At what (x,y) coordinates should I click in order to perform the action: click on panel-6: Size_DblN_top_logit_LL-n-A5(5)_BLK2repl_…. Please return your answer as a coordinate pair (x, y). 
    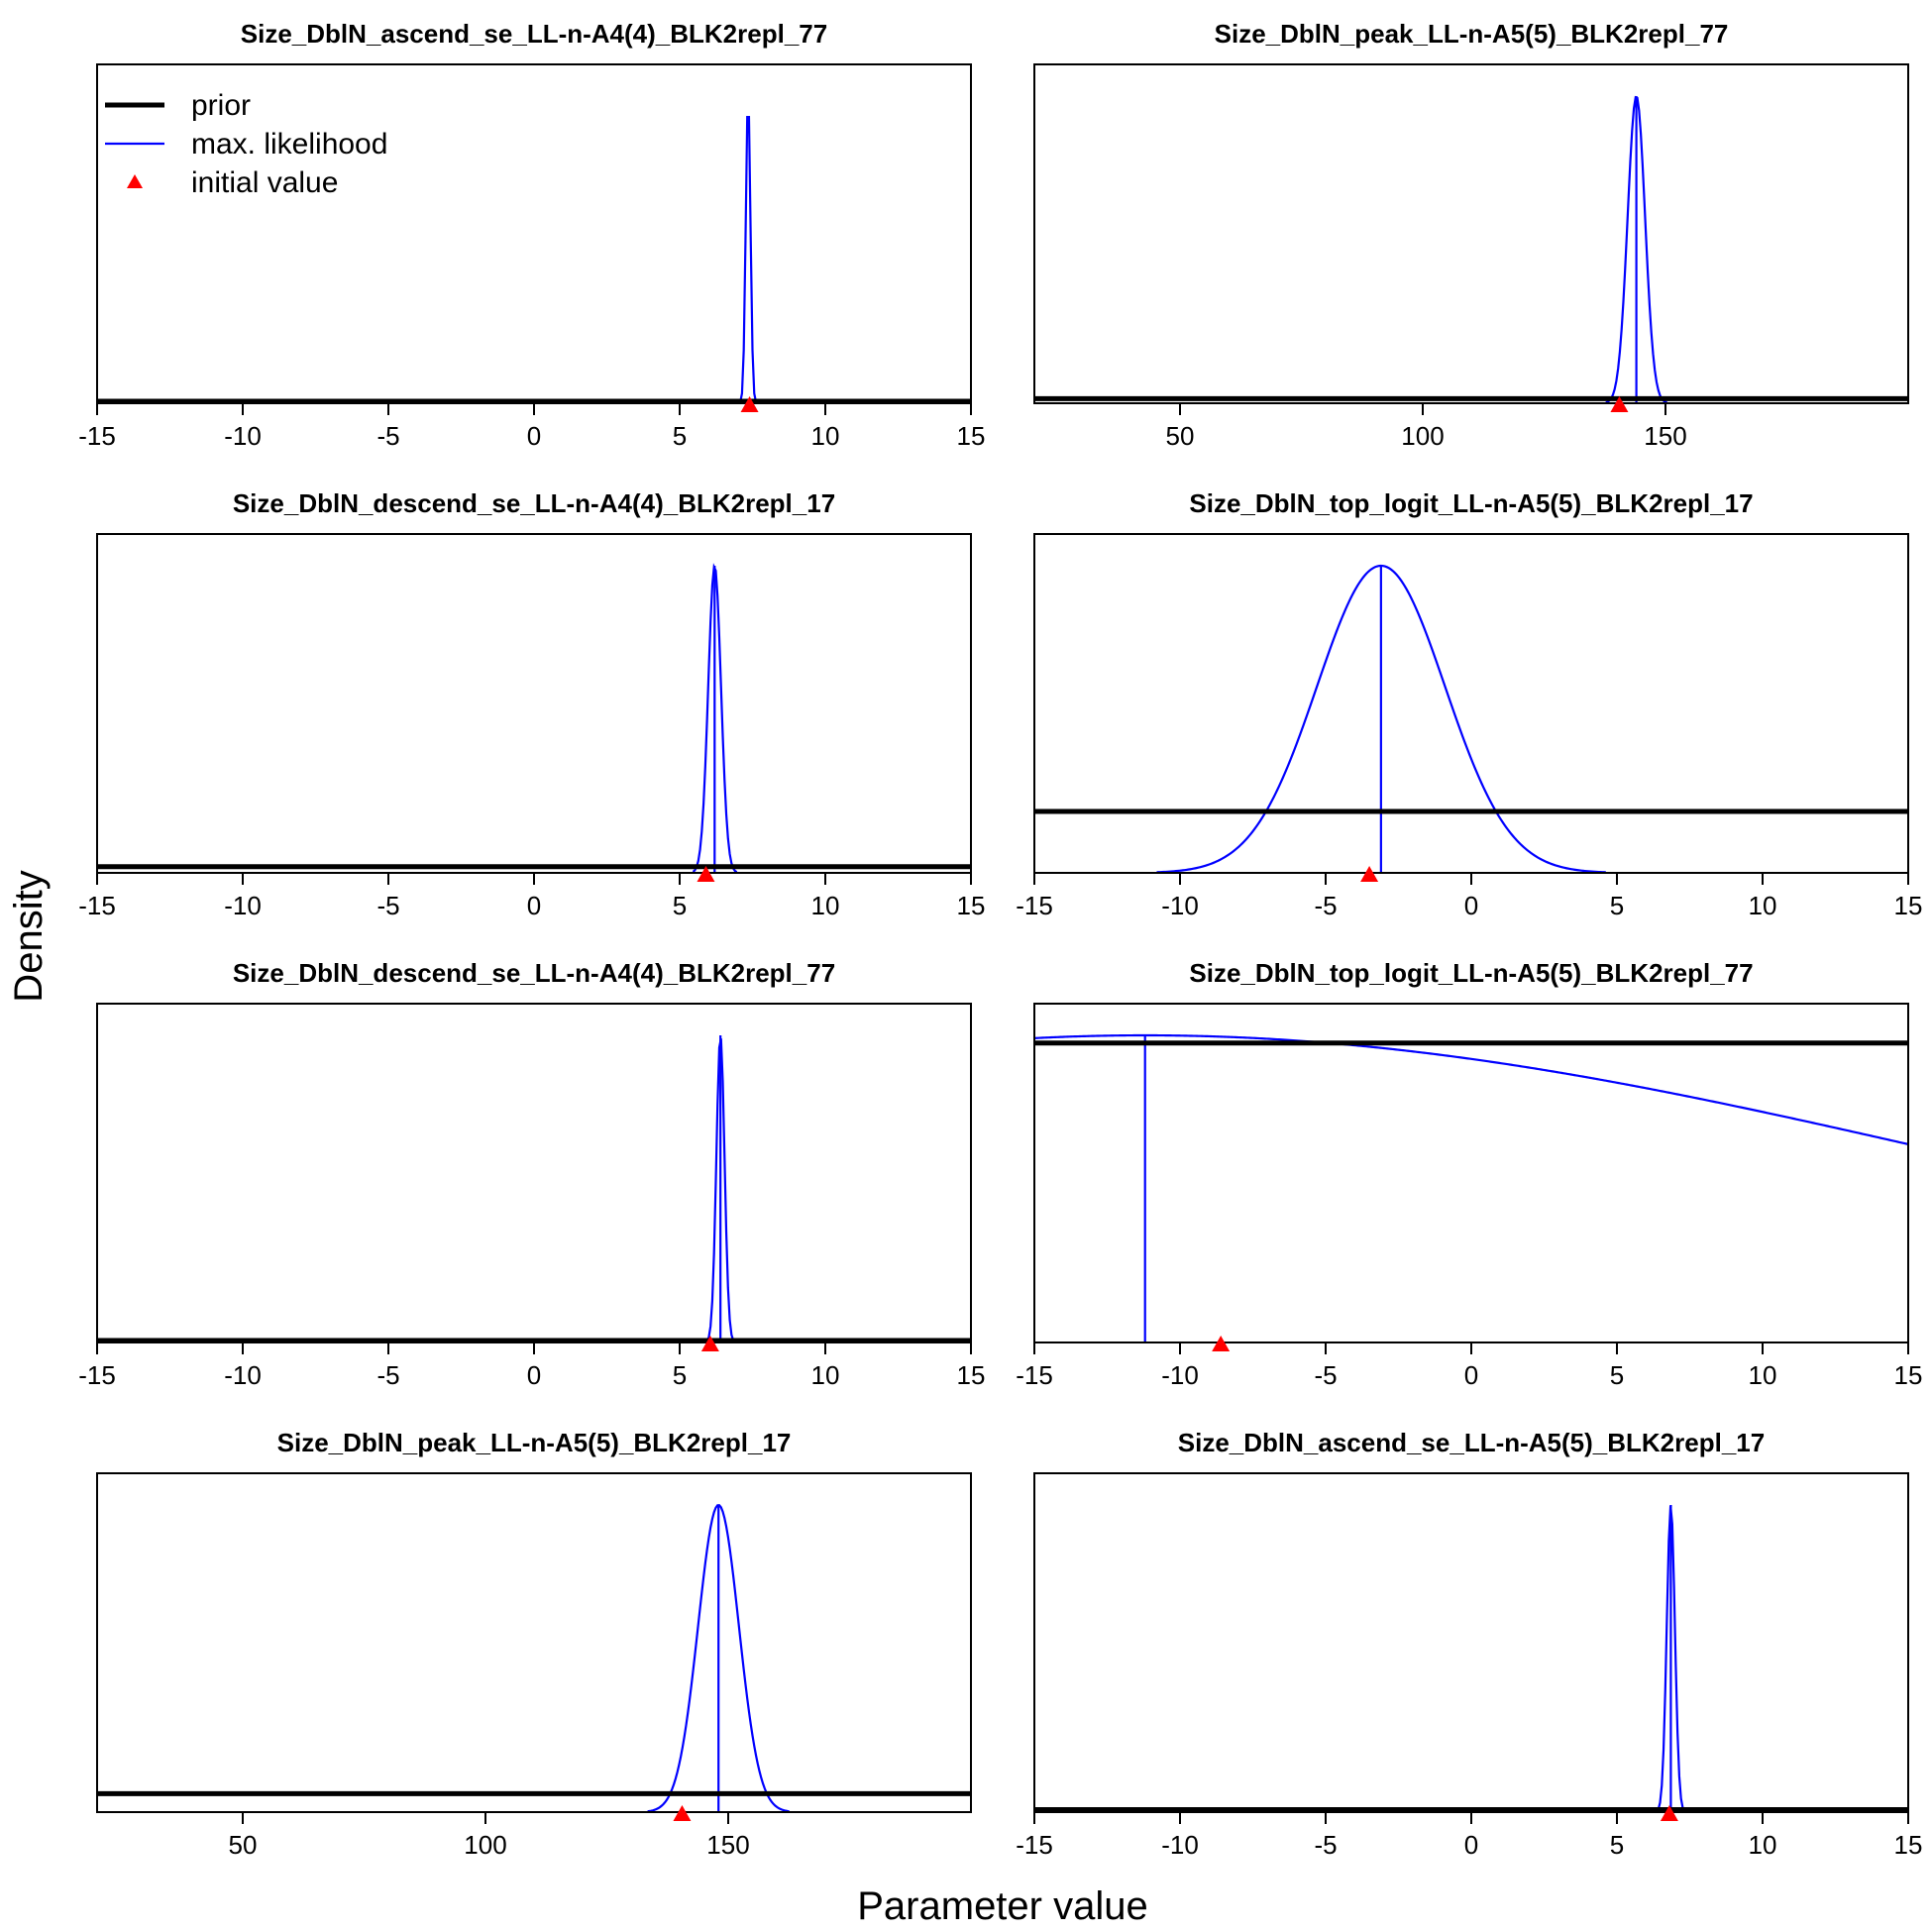
    Looking at the image, I should click on (1469, 1174).